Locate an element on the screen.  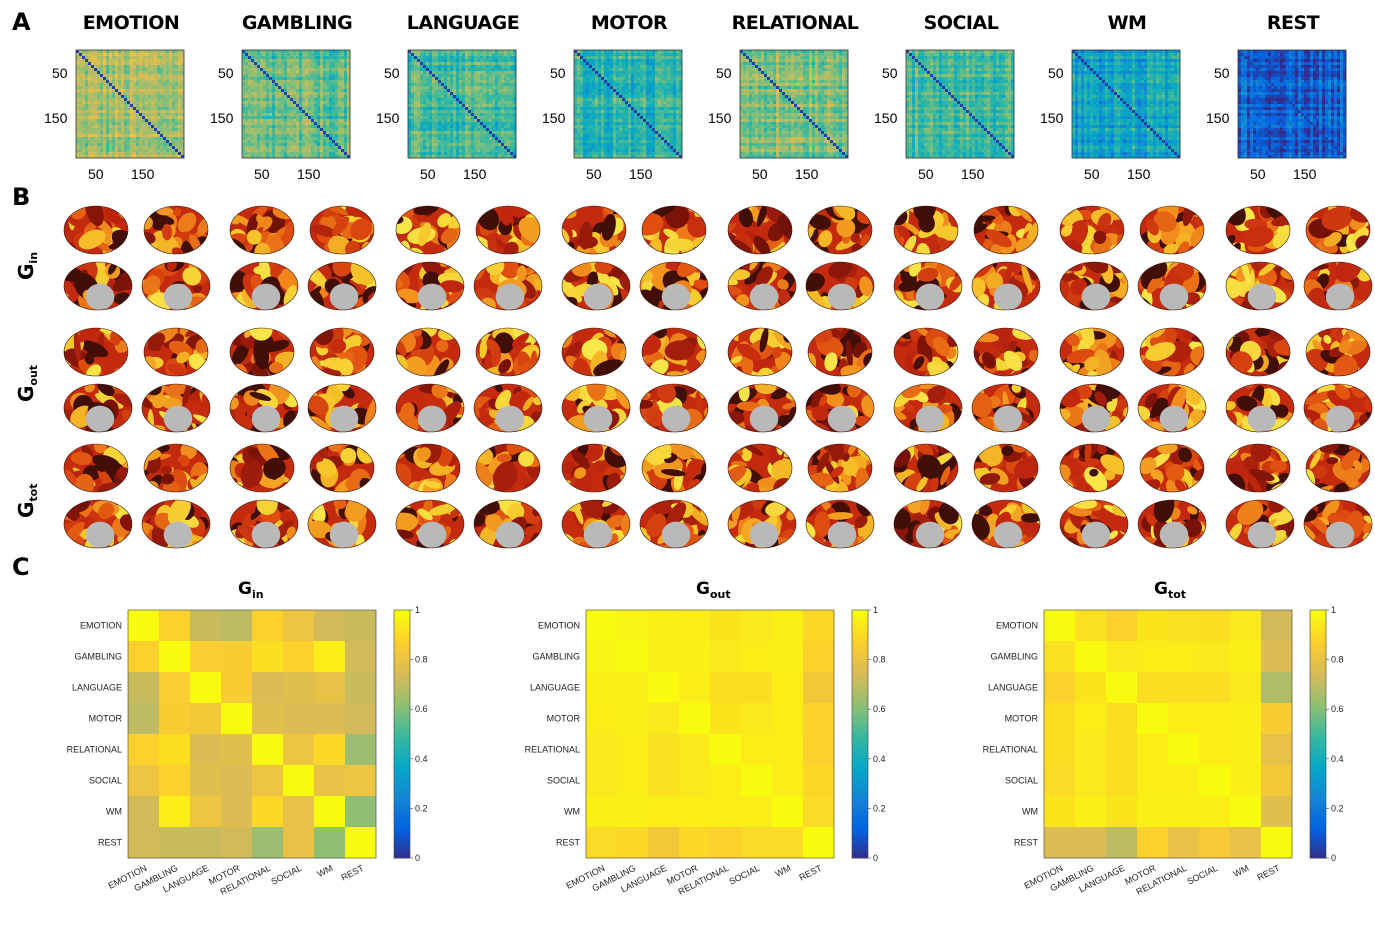
brain-map-in-rest is located at coordinates (1297, 260).